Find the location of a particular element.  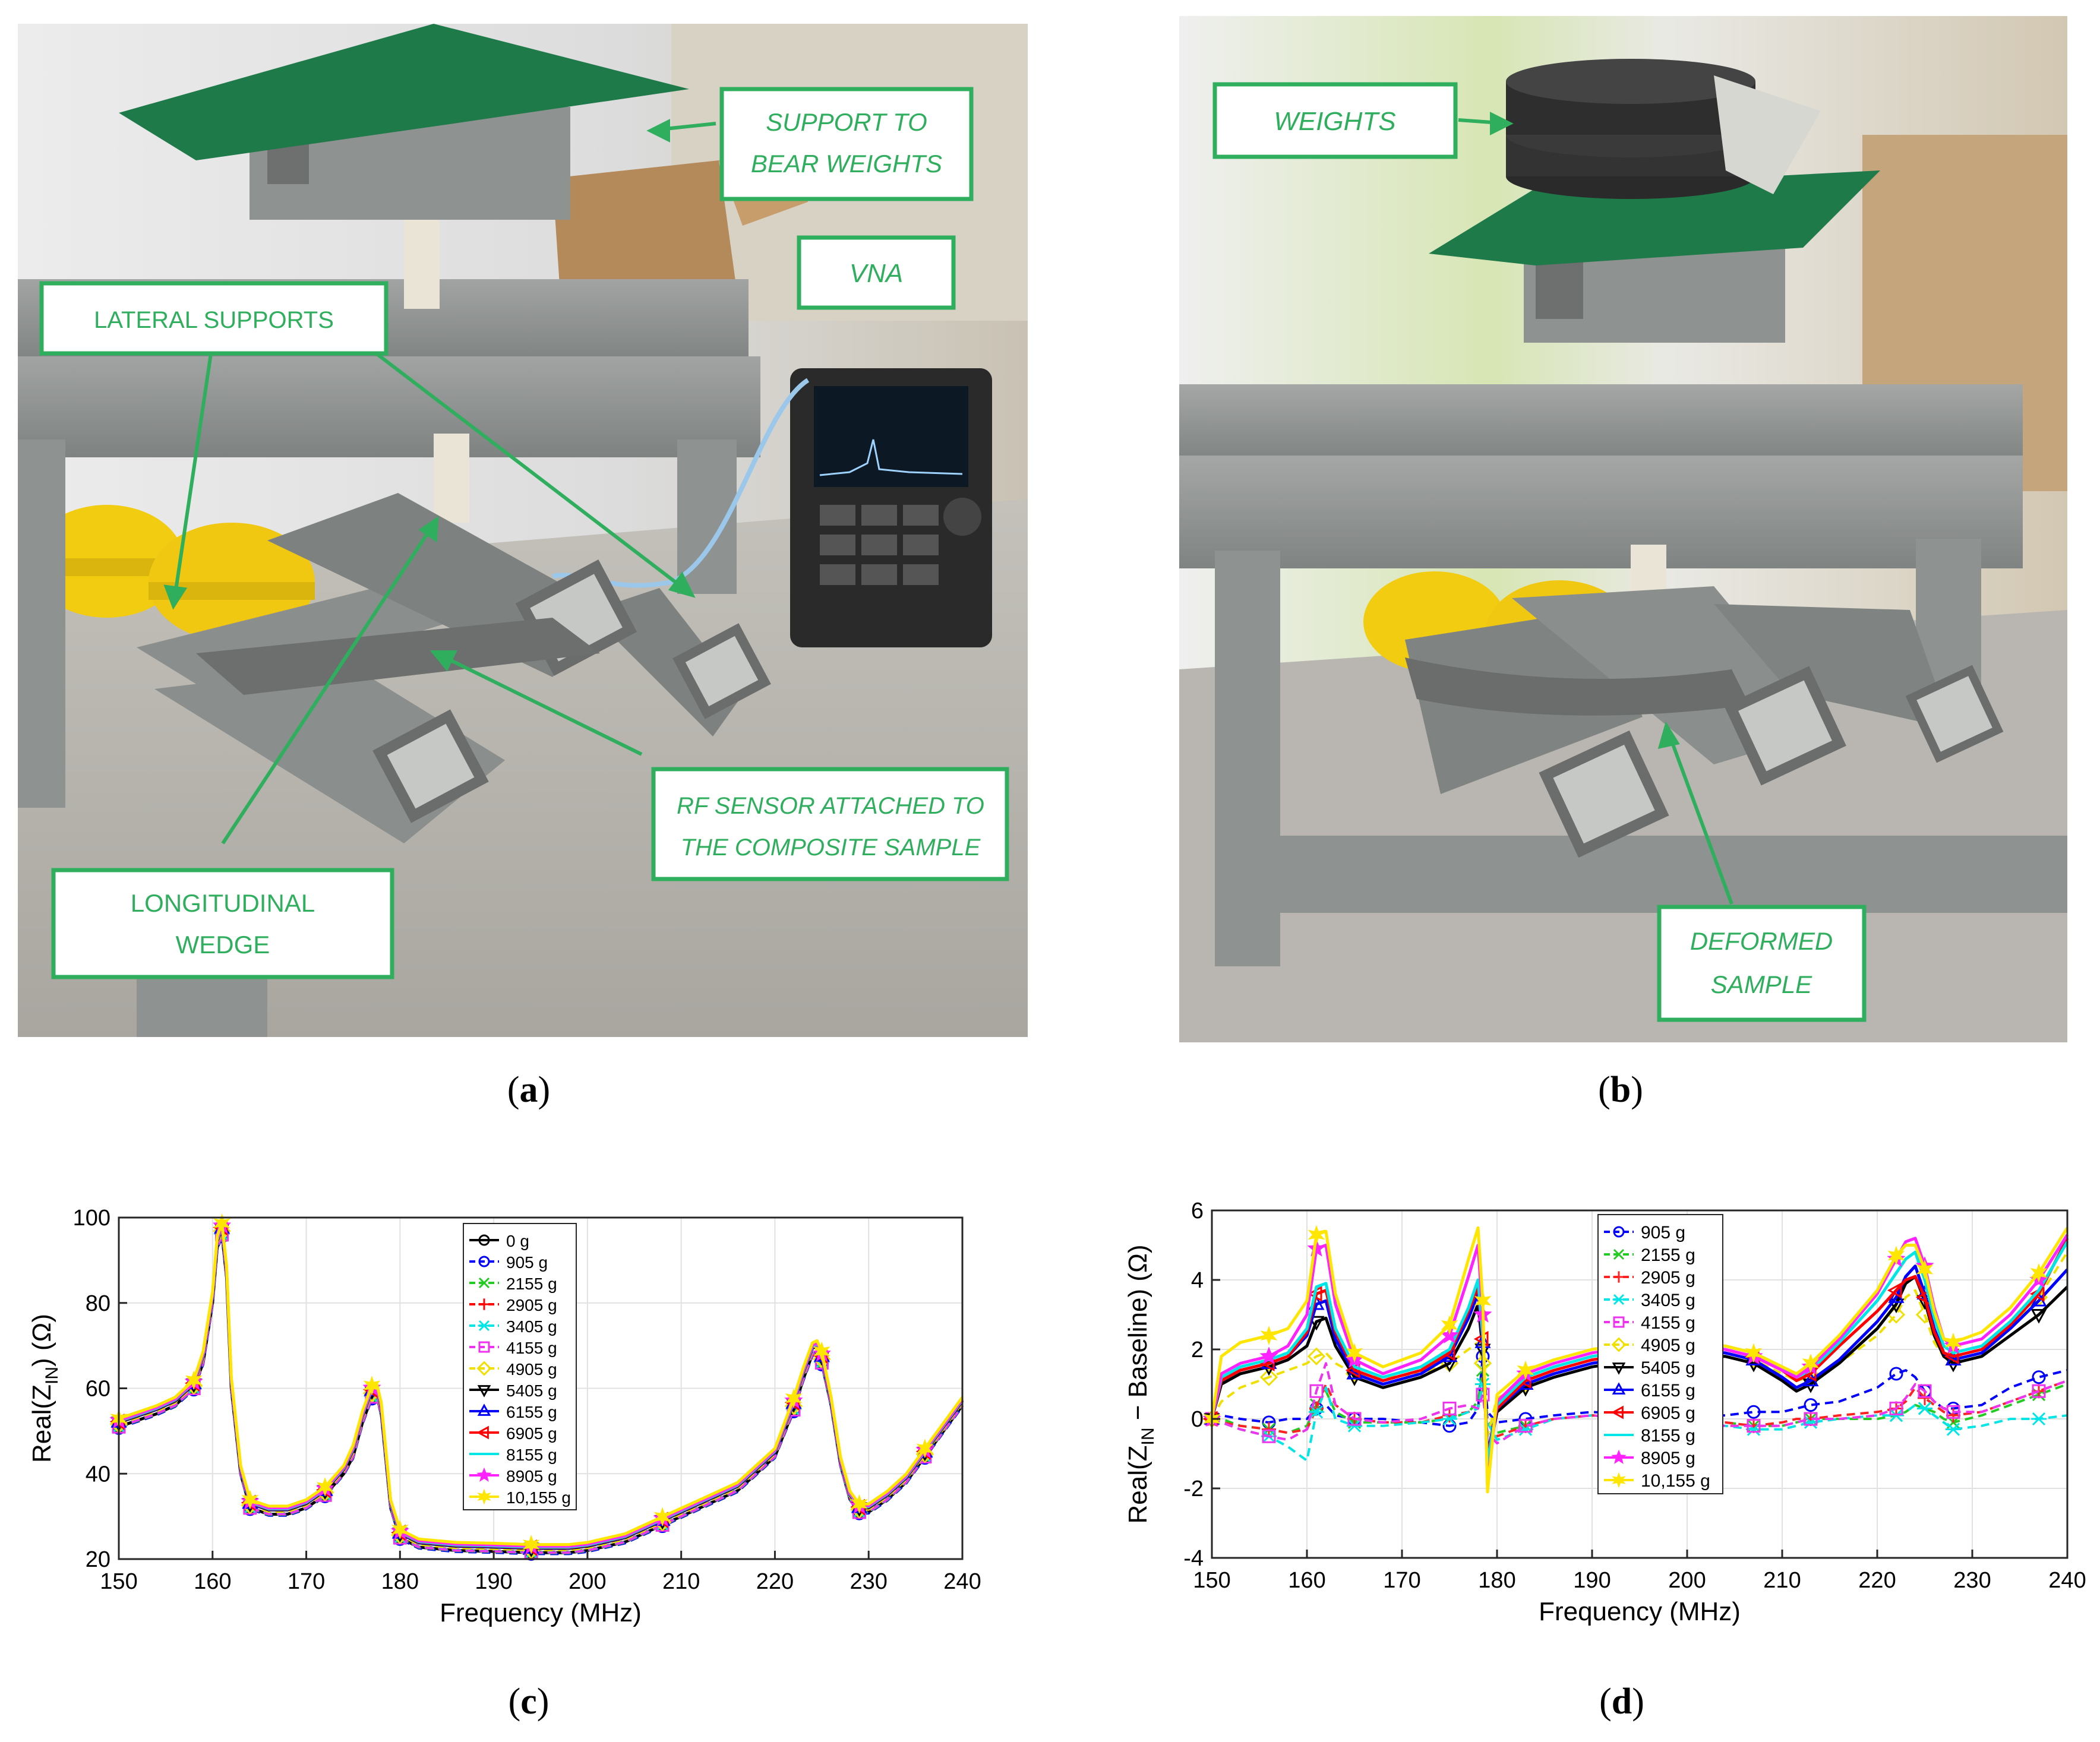

y-axis-label: Real(ZIN) (Ω) is located at coordinates (44, 1388).